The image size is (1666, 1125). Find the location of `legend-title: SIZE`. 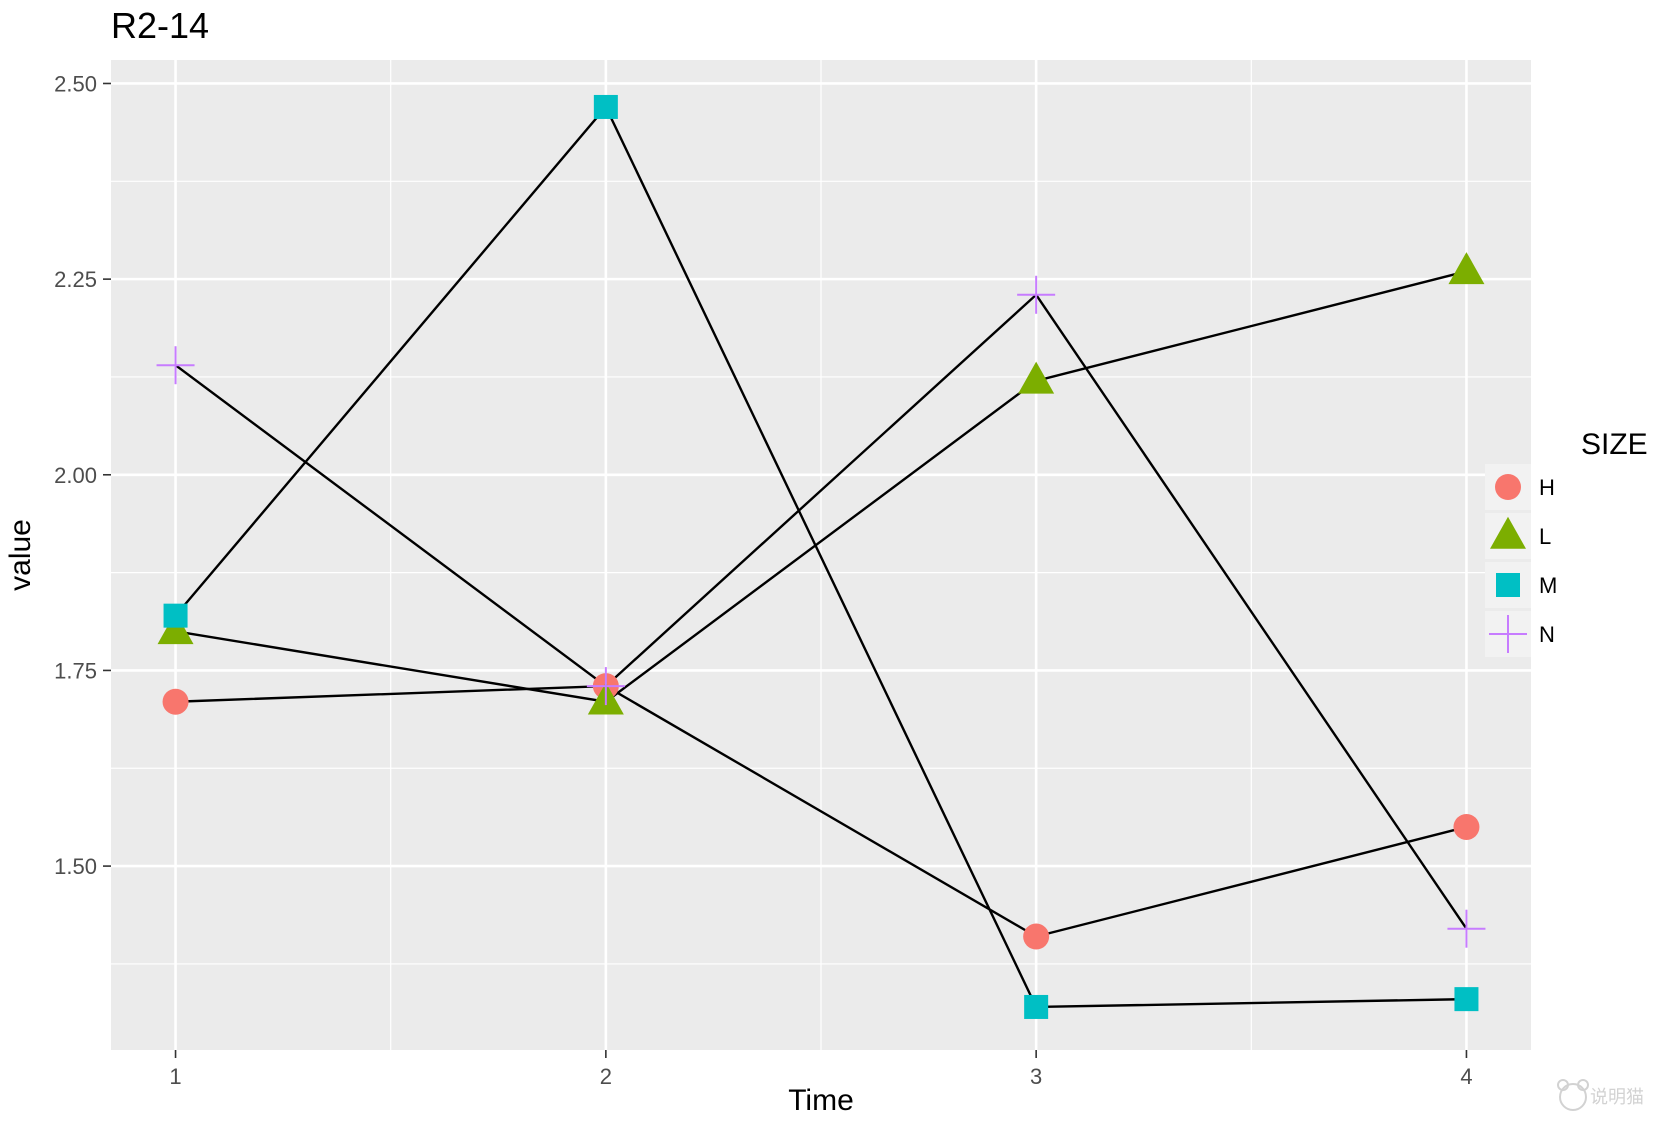

legend-title: SIZE is located at coordinates (1614, 444).